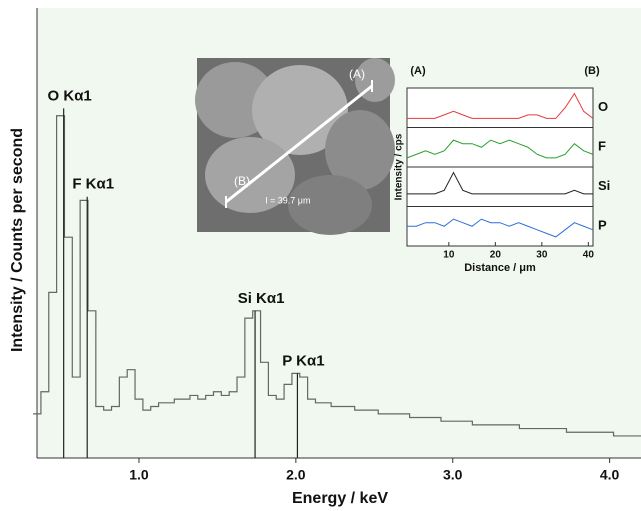  I want to click on endpoint-label: (B), so click(592, 71).